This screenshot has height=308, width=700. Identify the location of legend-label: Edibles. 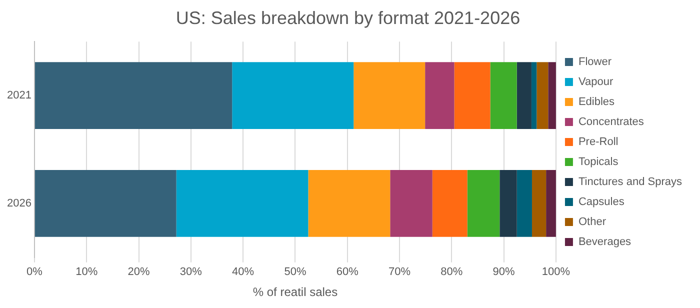
(597, 102).